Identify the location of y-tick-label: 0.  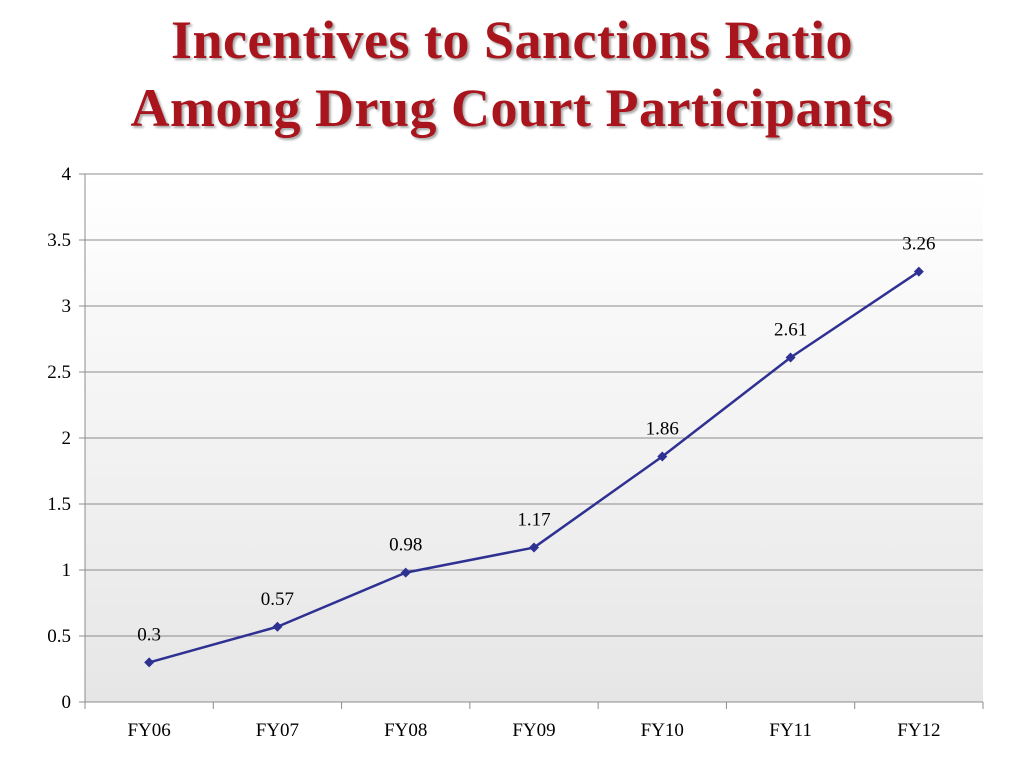
(67, 702).